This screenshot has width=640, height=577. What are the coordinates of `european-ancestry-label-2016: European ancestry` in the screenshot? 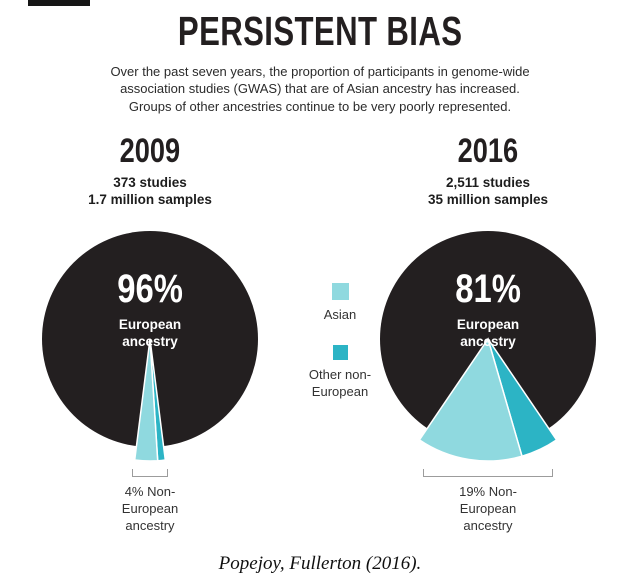 It's located at (488, 332).